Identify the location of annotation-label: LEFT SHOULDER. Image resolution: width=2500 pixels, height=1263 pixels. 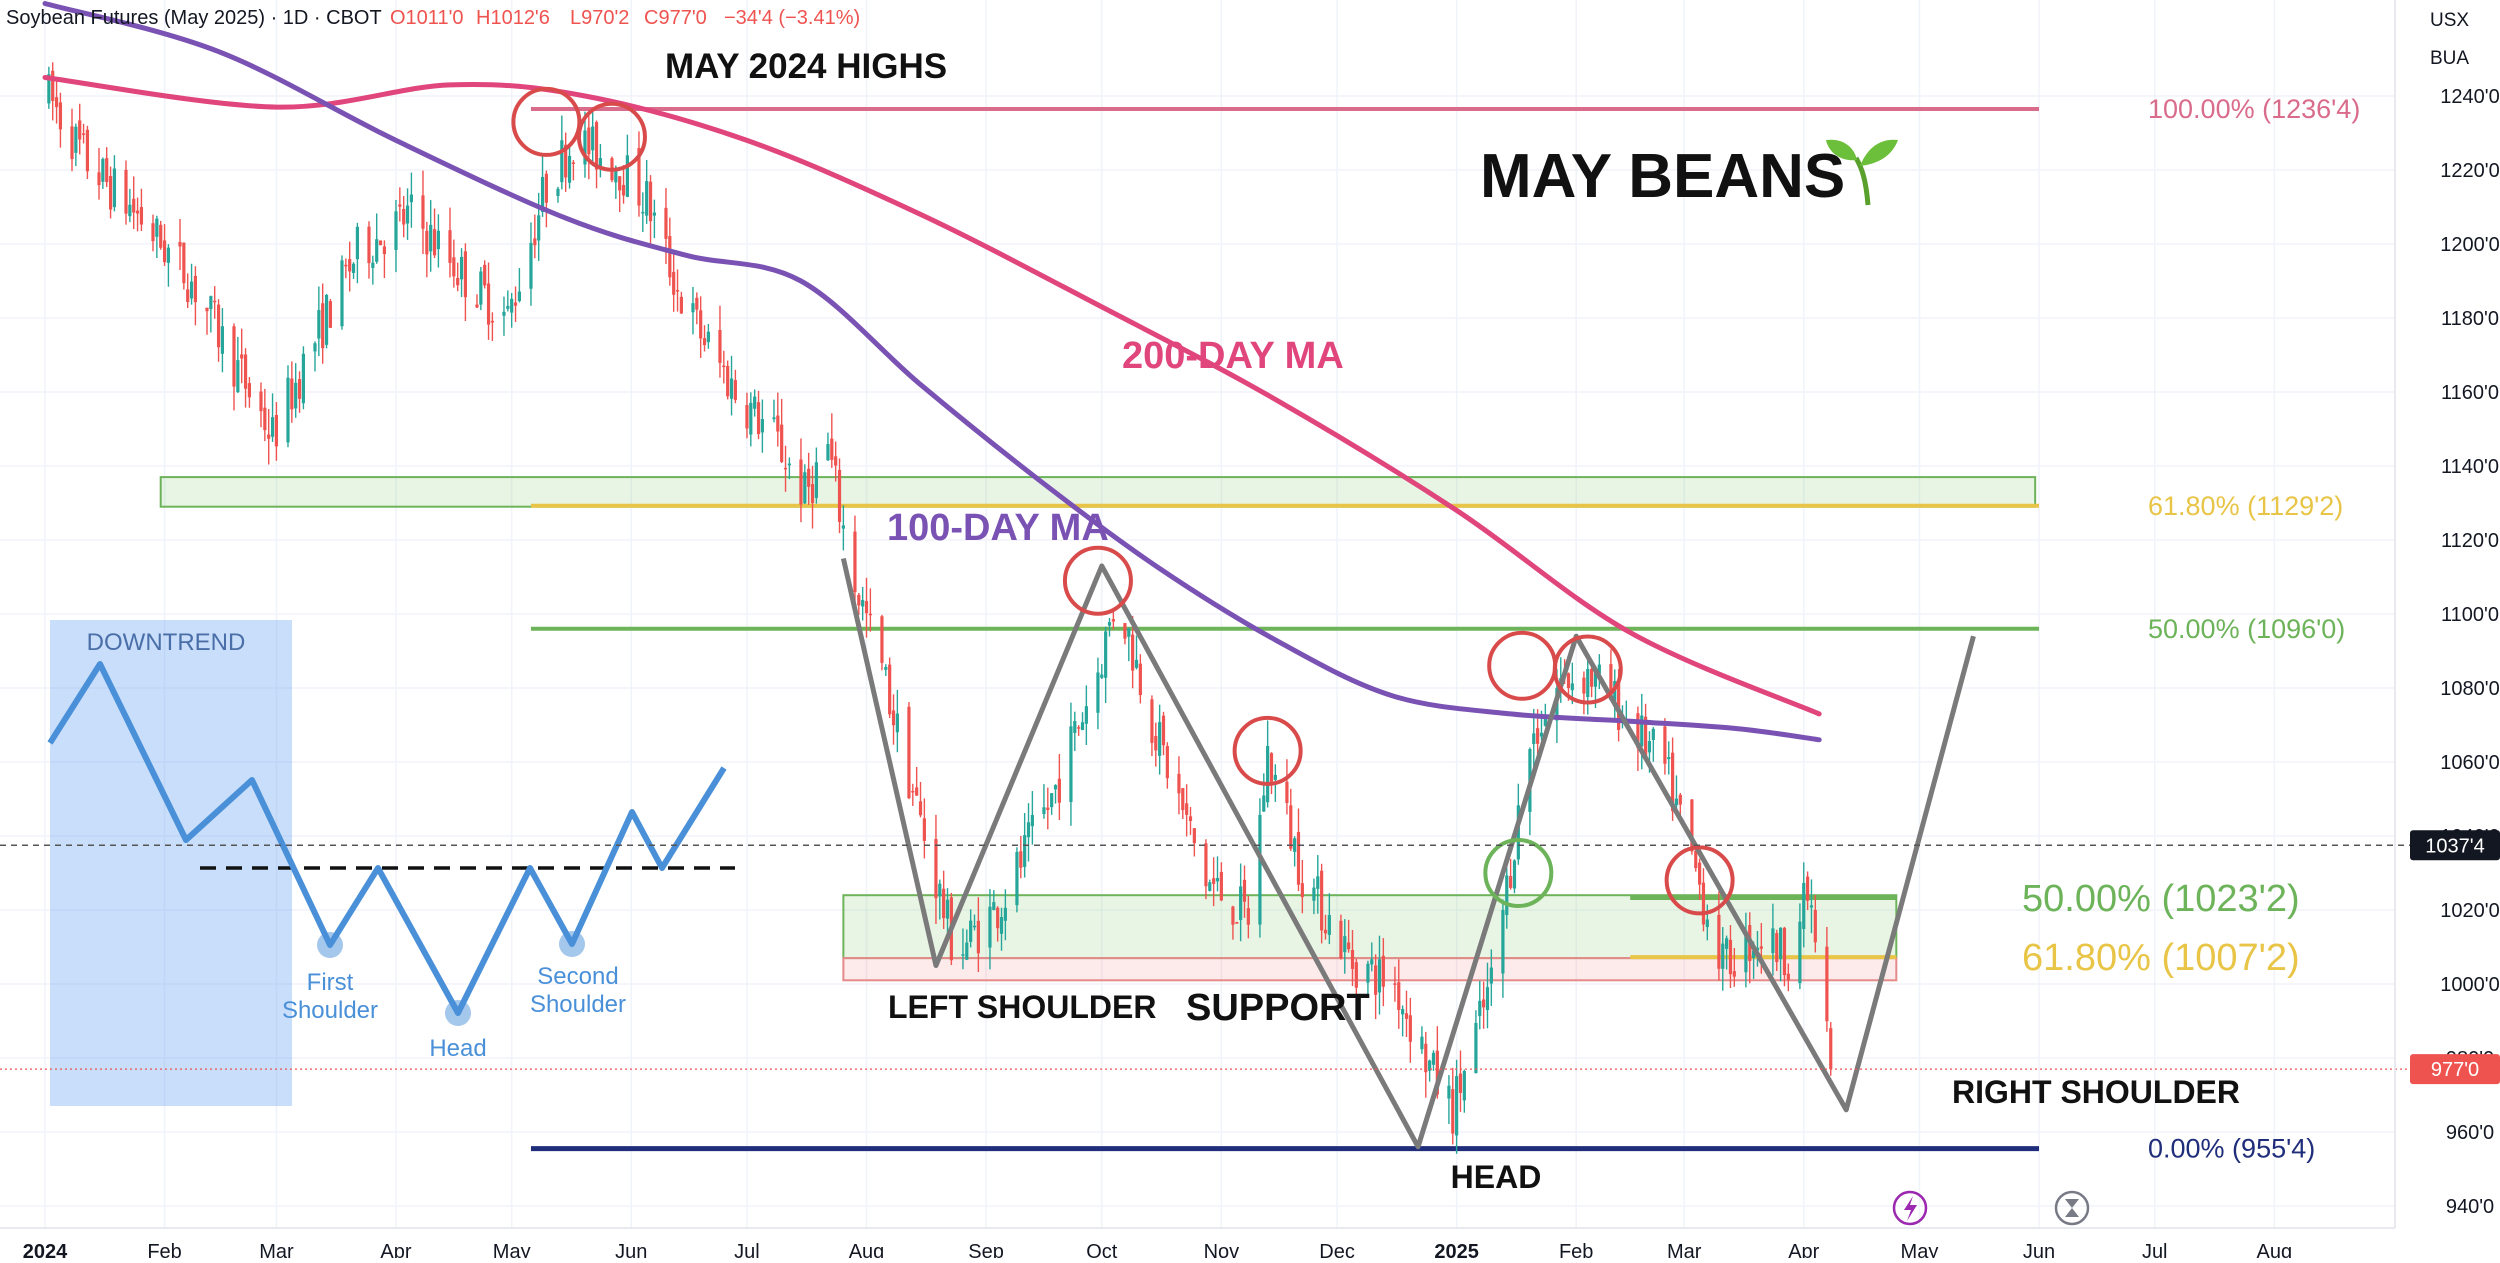
(1022, 1007).